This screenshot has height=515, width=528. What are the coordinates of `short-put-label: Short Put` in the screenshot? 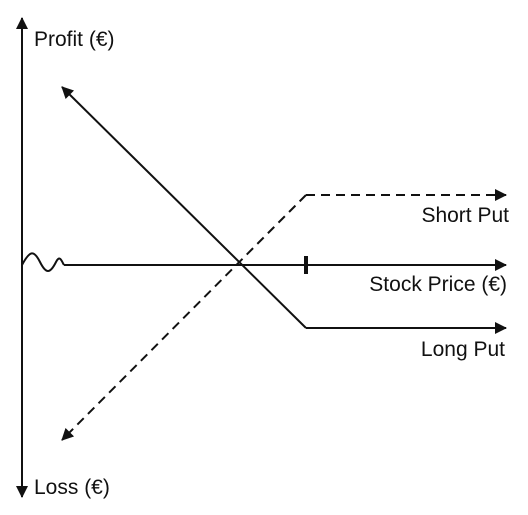 It's located at (465, 215).